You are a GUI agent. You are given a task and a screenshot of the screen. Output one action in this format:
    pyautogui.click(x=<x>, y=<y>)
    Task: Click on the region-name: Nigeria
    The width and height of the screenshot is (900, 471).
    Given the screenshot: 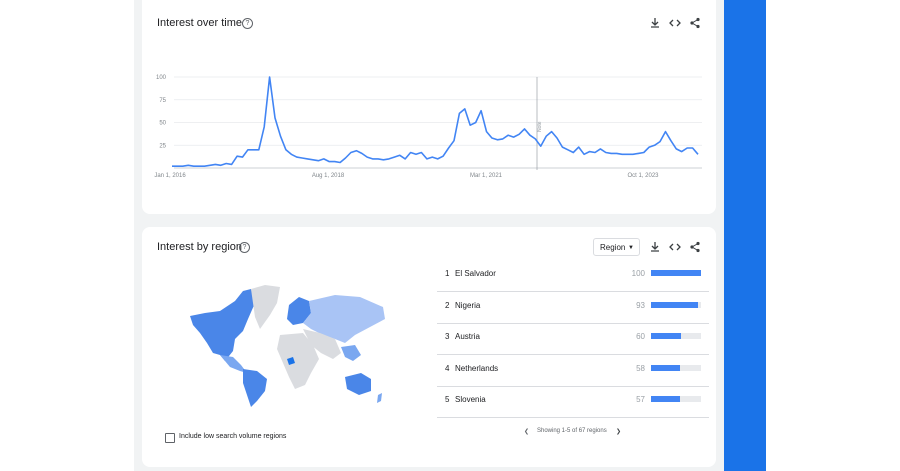 What is the action you would take?
    pyautogui.click(x=468, y=305)
    